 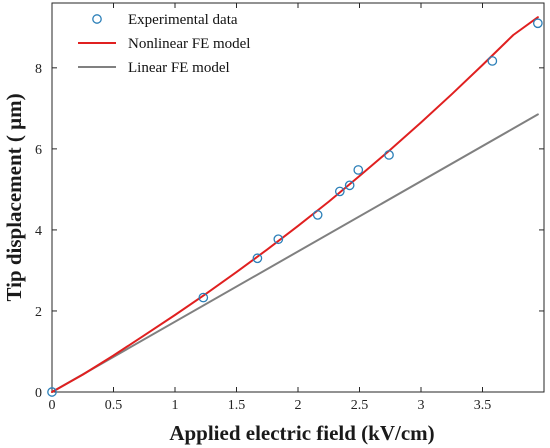 I want to click on y-tick-label: 4, so click(x=38, y=231).